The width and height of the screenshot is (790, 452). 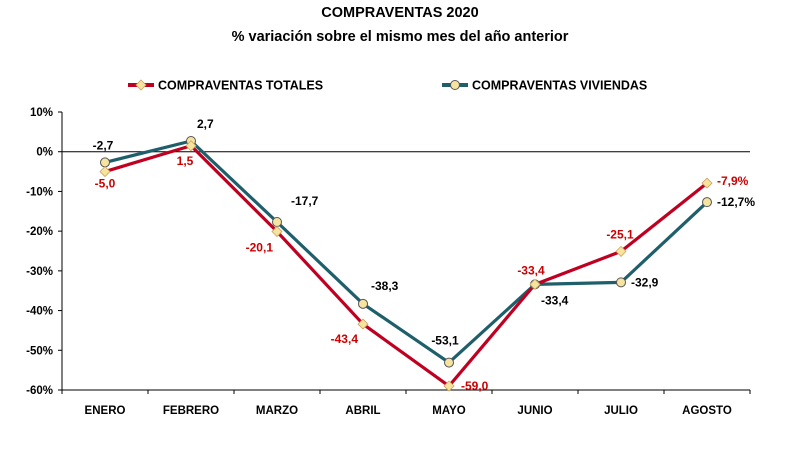 What do you see at coordinates (39, 351) in the screenshot?
I see `y-tick-label: -50%` at bounding box center [39, 351].